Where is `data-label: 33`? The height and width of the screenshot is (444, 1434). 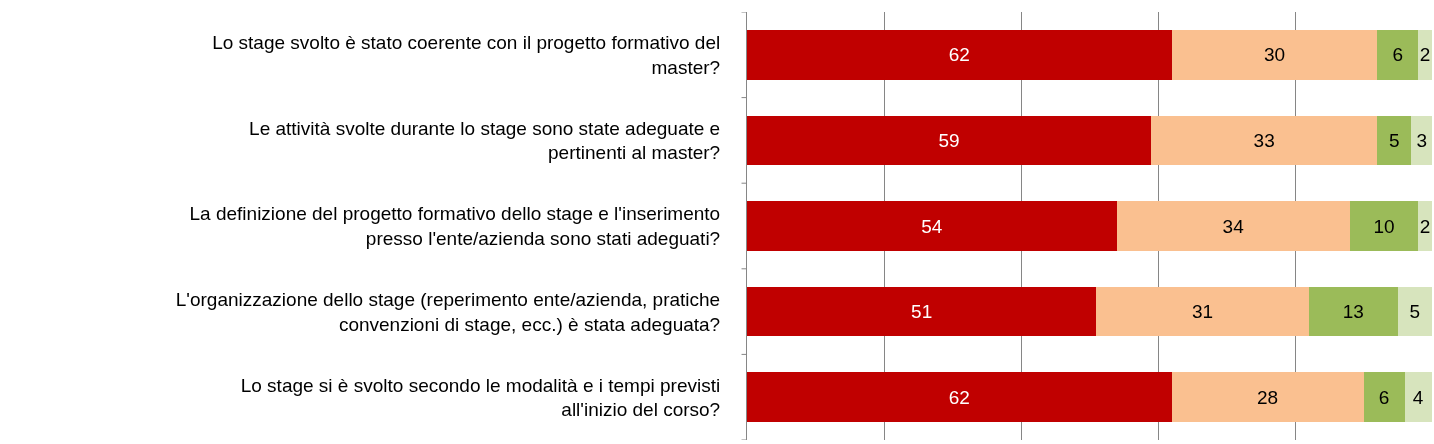
data-label: 33 is located at coordinates (1264, 140).